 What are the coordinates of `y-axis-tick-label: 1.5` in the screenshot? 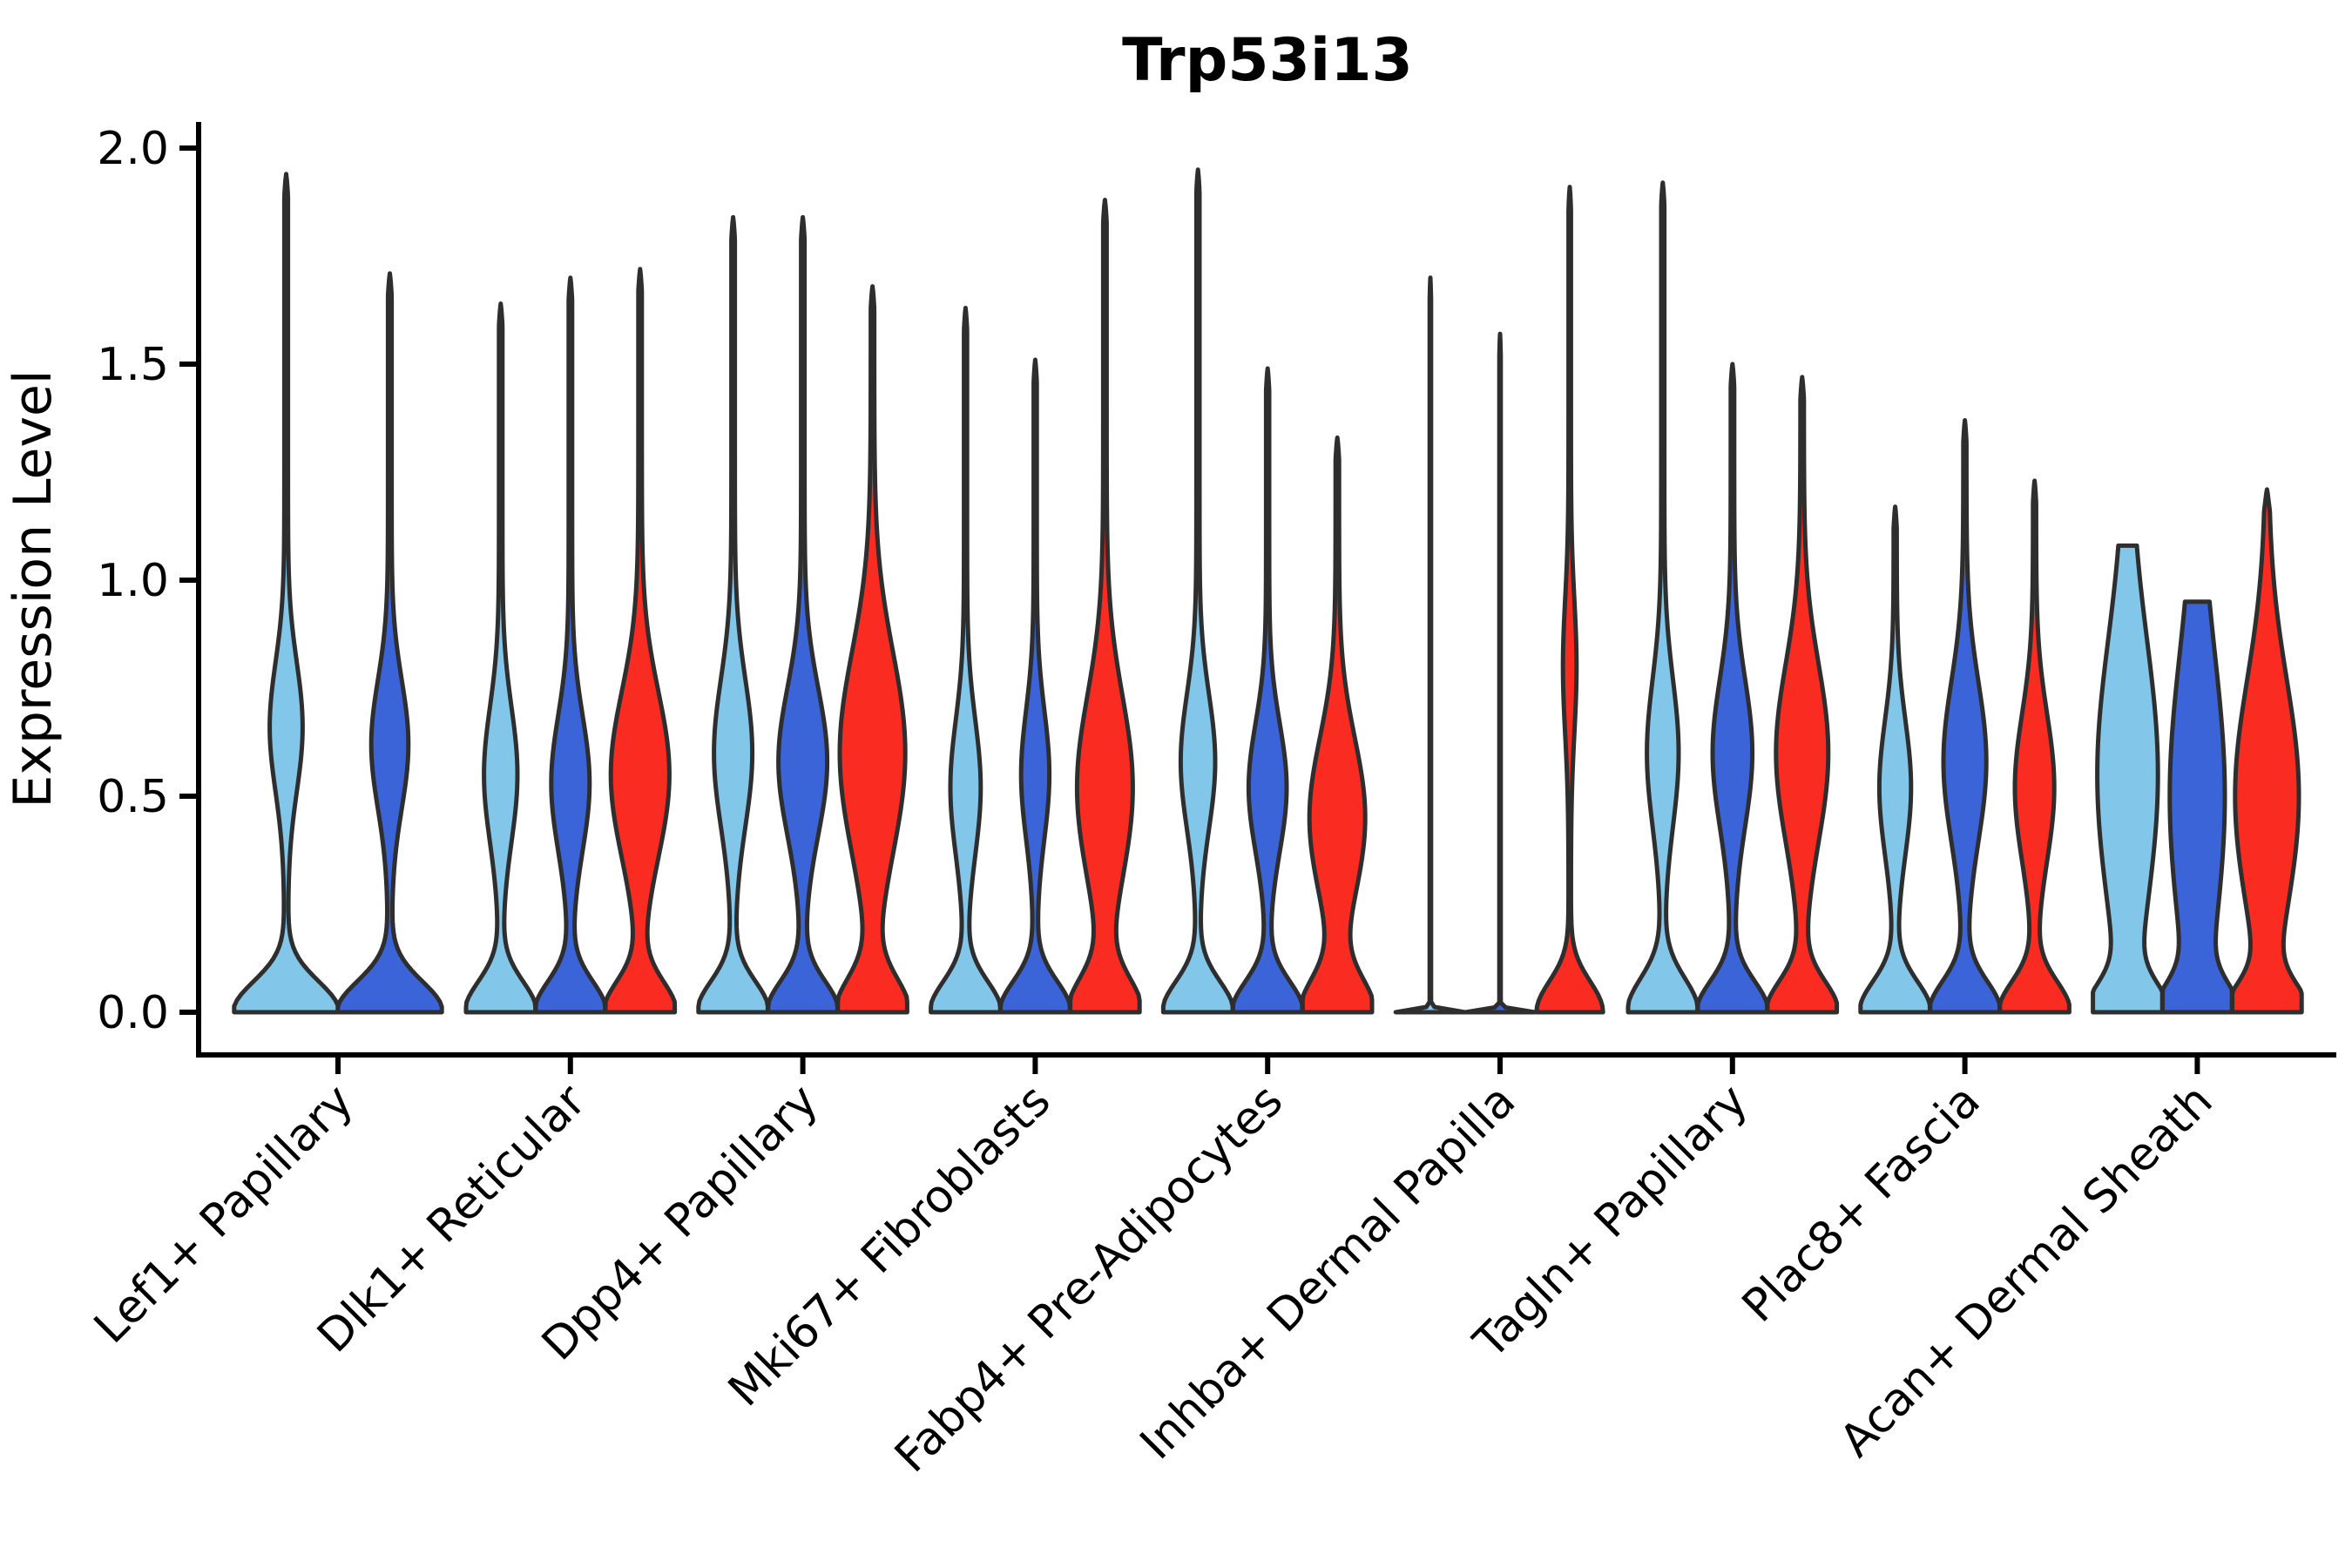 It's located at (133, 365).